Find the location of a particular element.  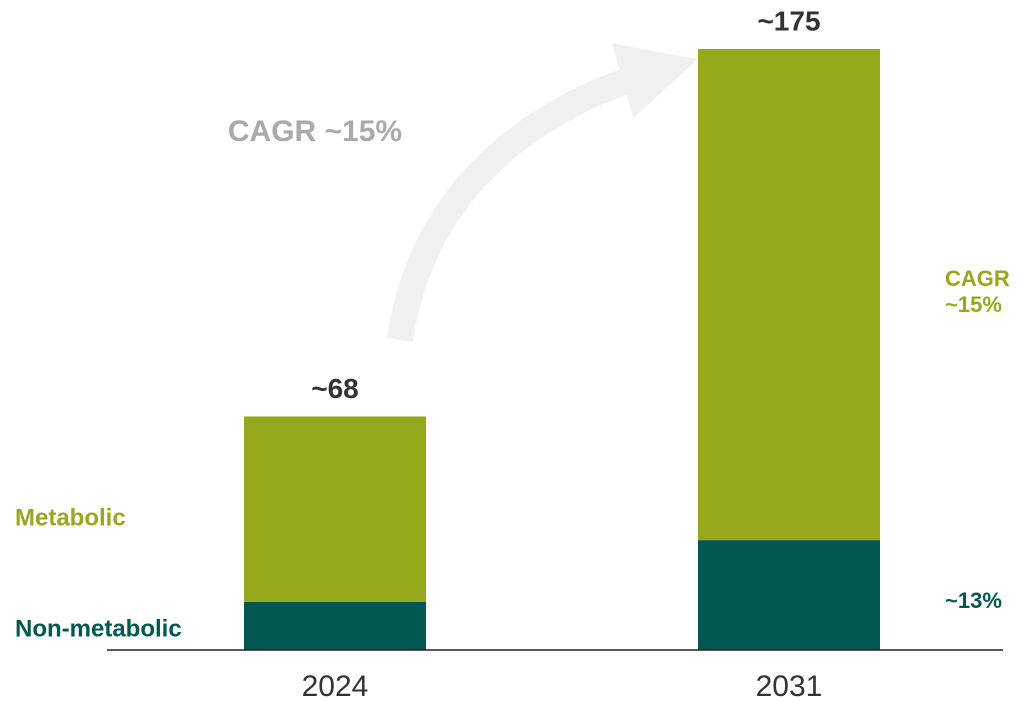

x-tick-label: 2024 is located at coordinates (335, 686).